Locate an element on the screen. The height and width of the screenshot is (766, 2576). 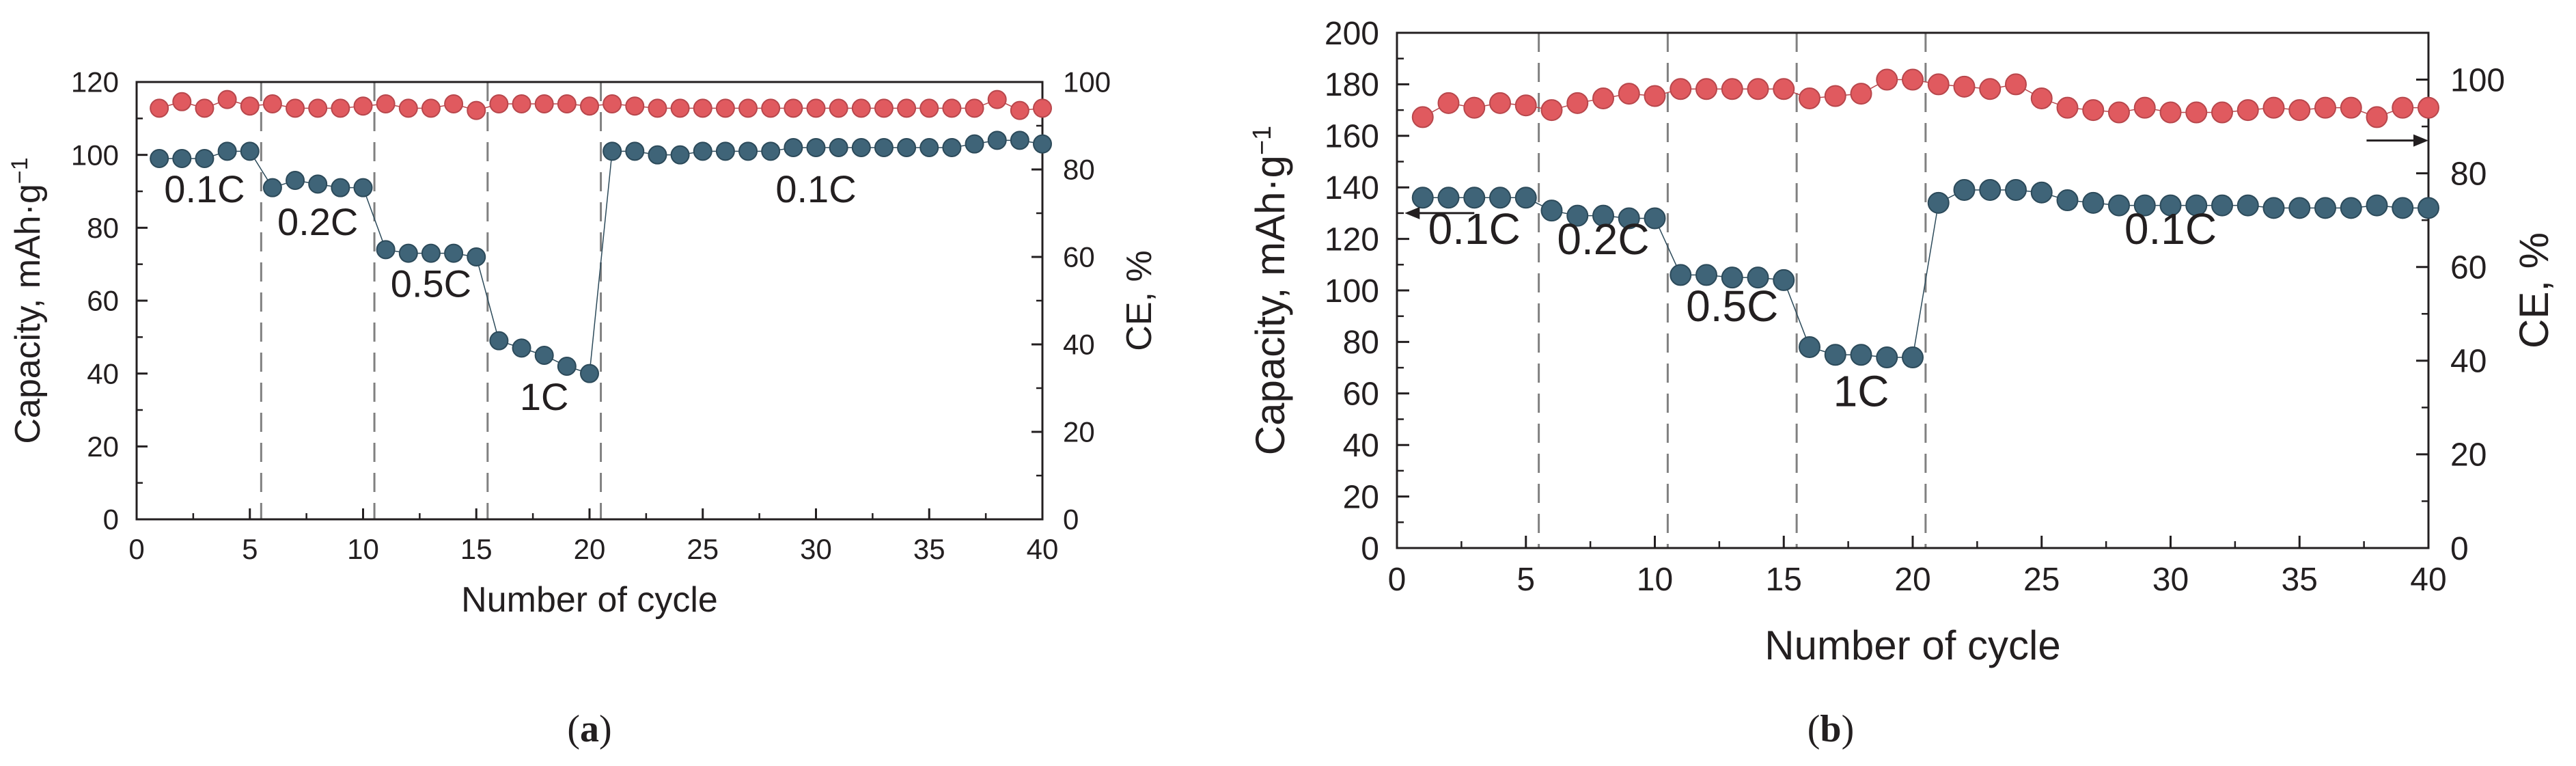
y2-axis-ticks: 0 20 40 60 80 100 is located at coordinates (1071, 301).